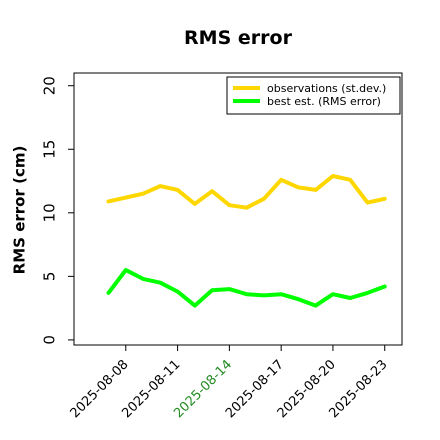  I want to click on y-axis-ticks: 0 5 10 15 20, so click(57, 210).